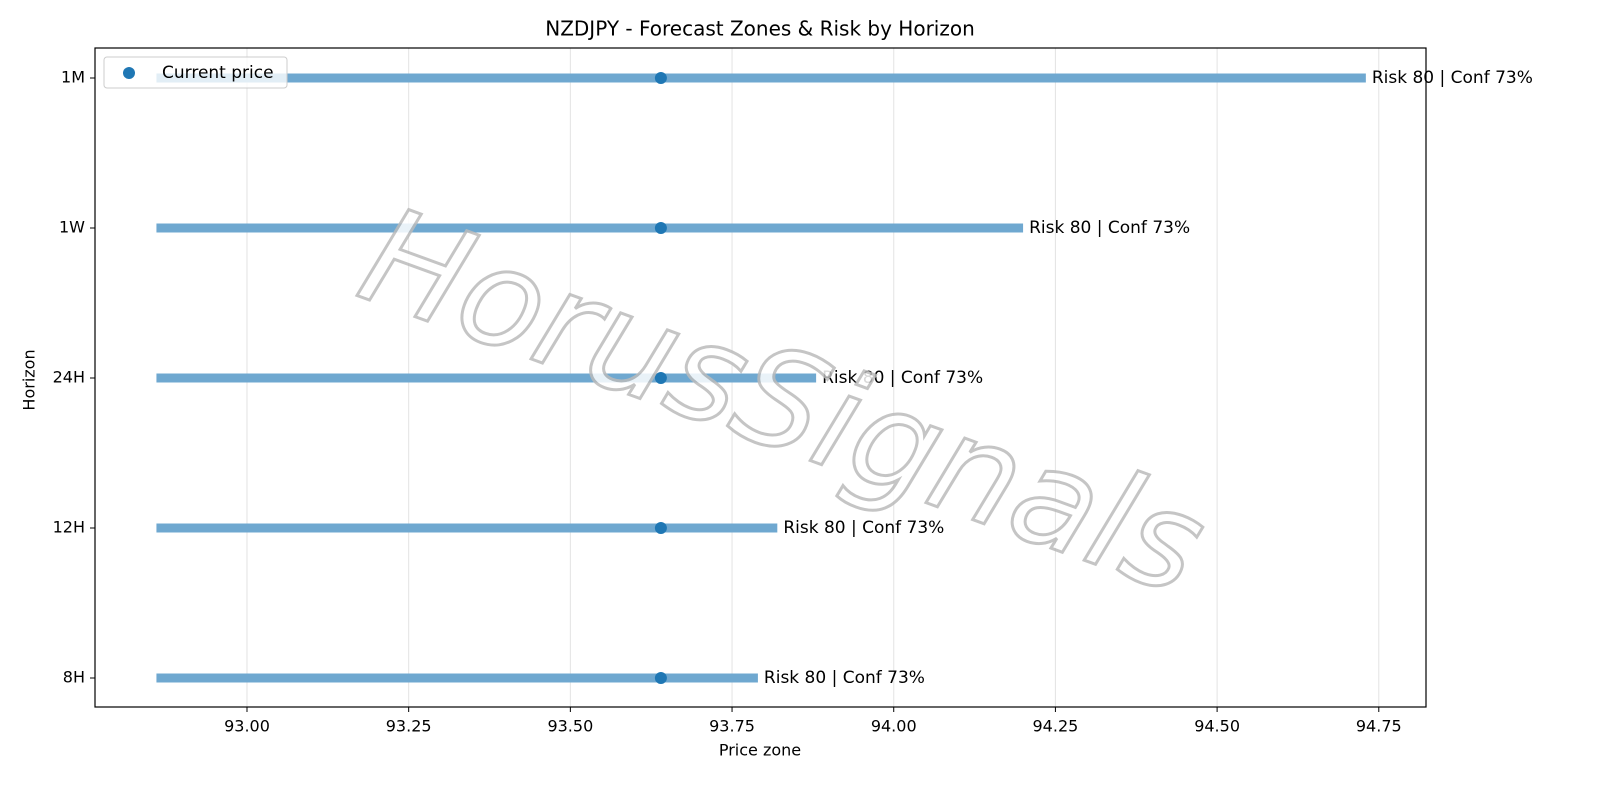  What do you see at coordinates (247, 726) in the screenshot?
I see `x-tick-label: 93.00` at bounding box center [247, 726].